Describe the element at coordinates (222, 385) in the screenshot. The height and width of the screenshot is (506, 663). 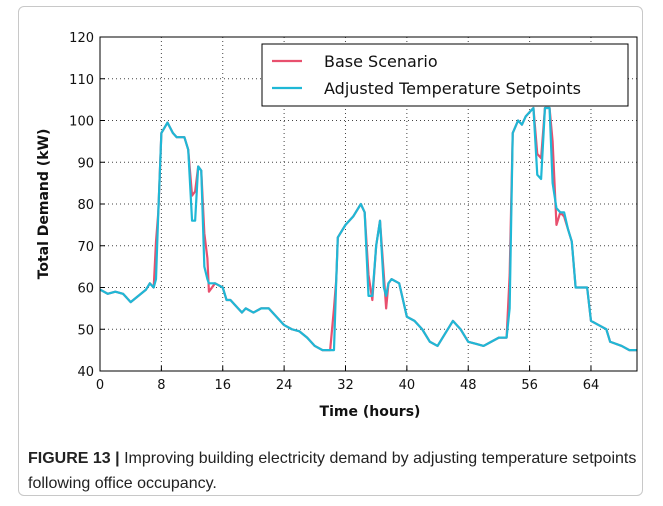
I see `x-tick-label: 16` at that location.